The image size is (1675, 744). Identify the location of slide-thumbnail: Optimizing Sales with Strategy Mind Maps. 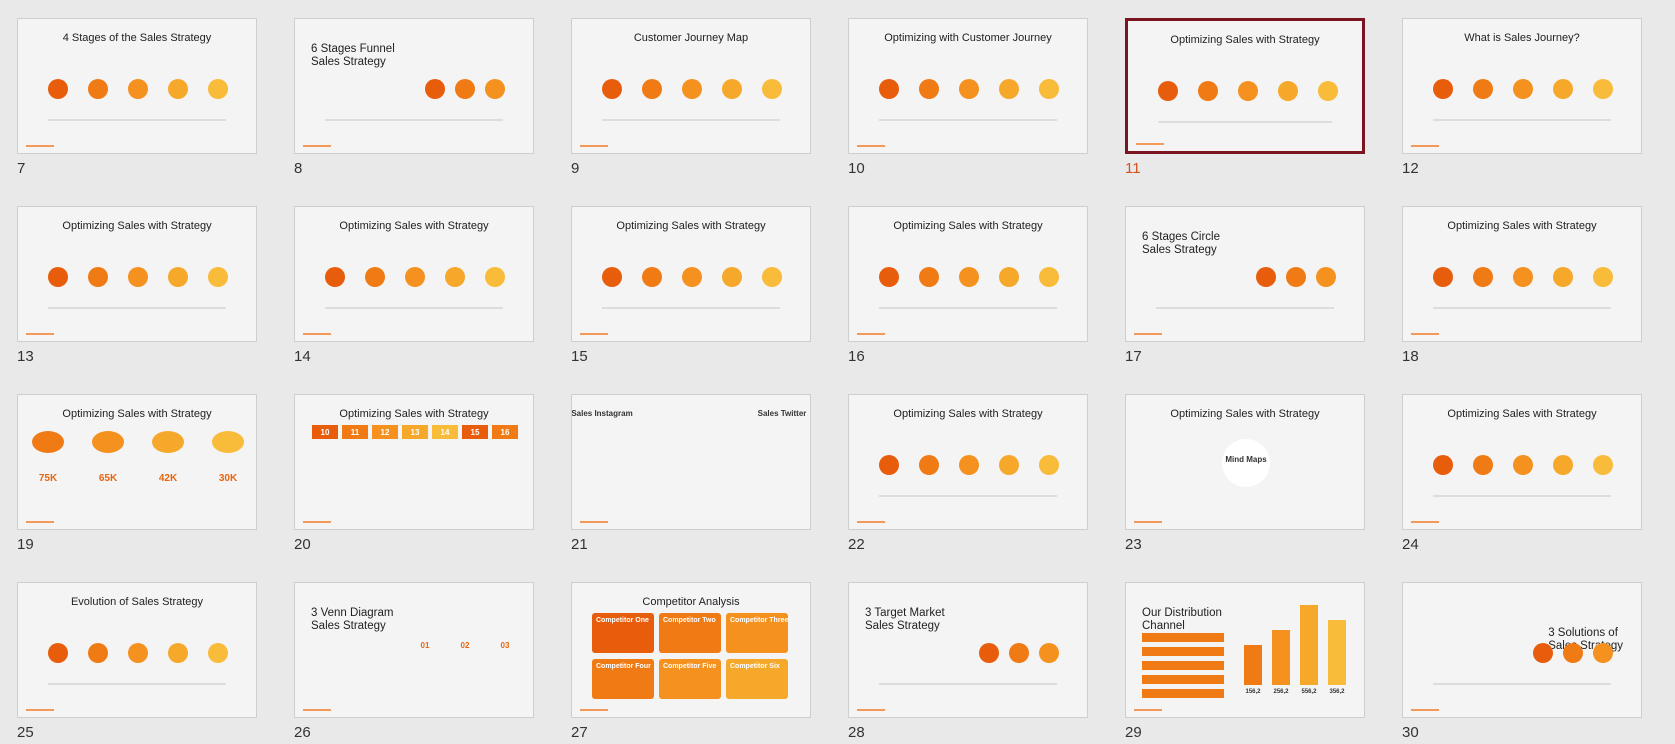
(1245, 462).